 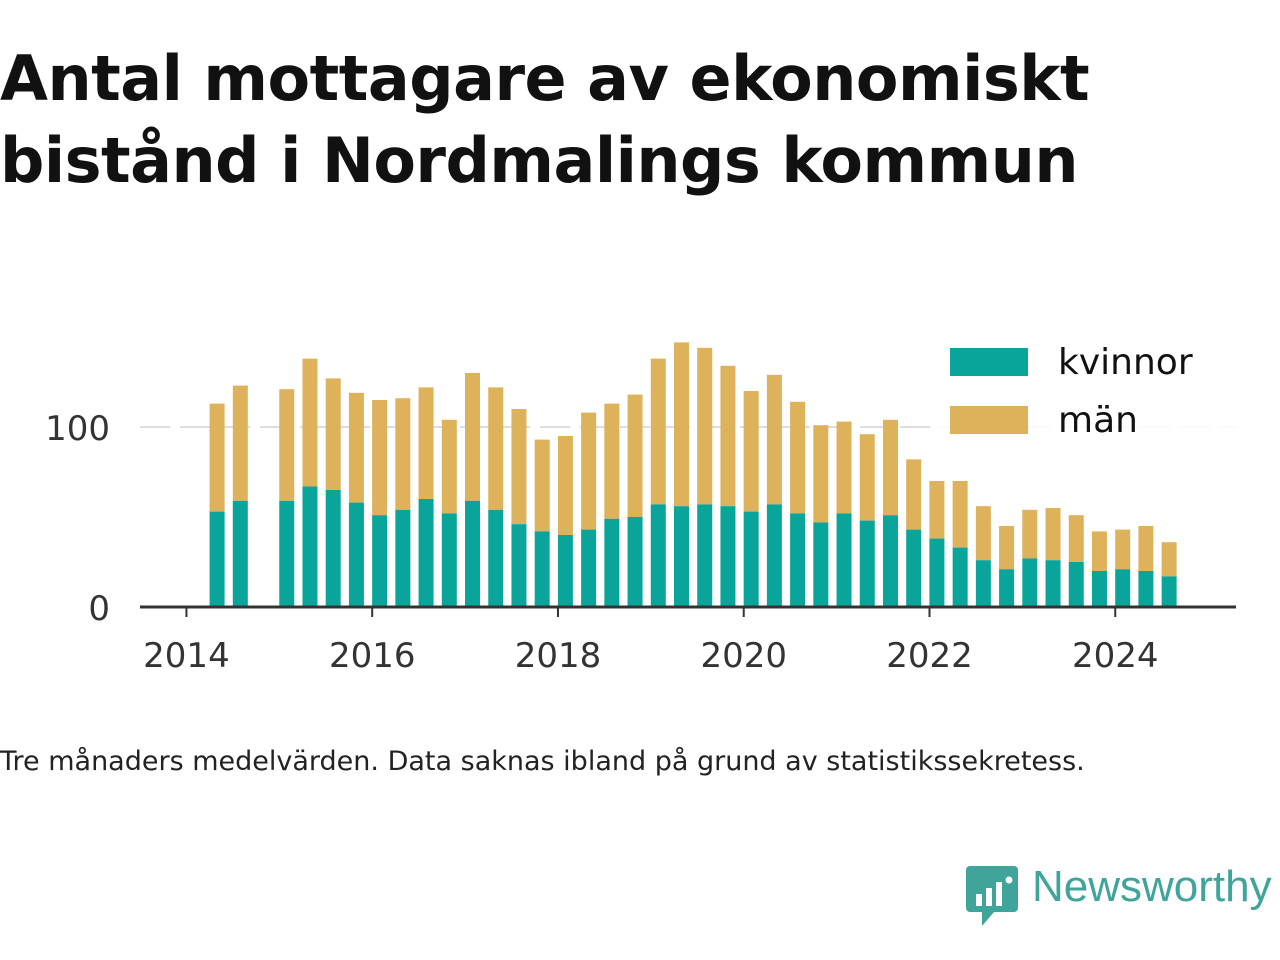 I want to click on chart-title-line-2: bistånd i Nordmalings kommun, so click(x=539, y=160).